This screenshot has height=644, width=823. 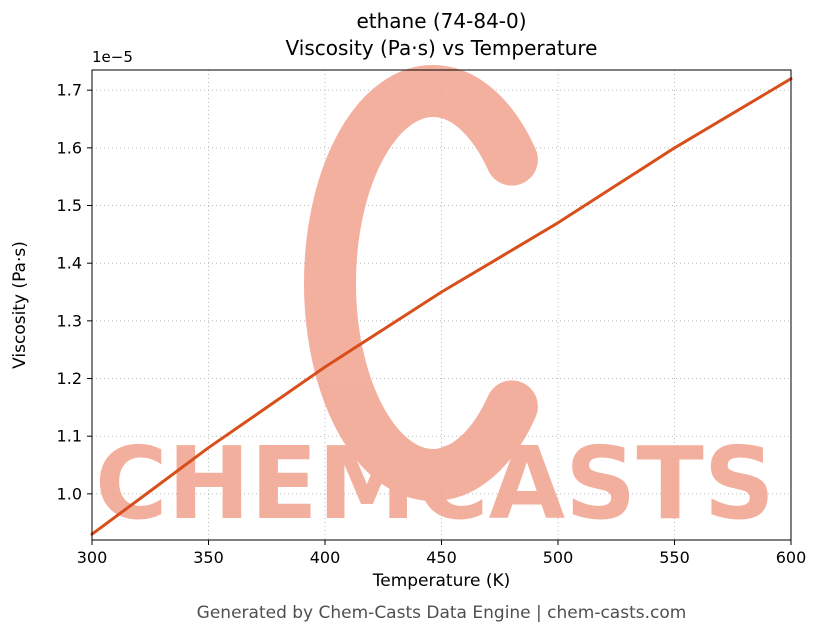 I want to click on y-tick-label: 1.3, so click(x=69, y=320).